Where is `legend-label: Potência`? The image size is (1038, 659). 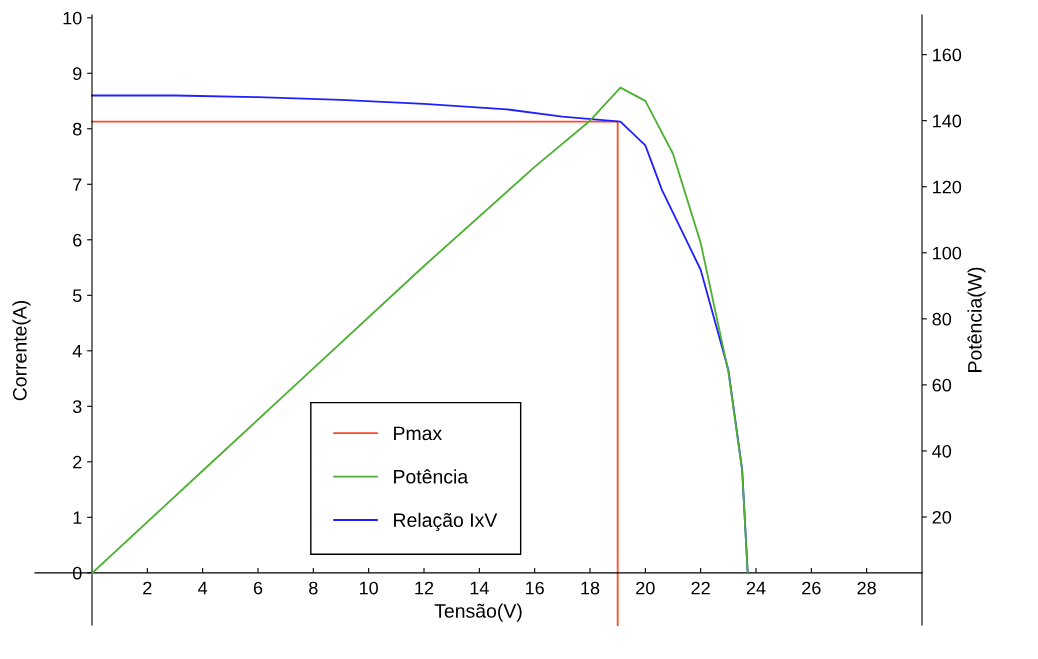
legend-label: Potência is located at coordinates (431, 476).